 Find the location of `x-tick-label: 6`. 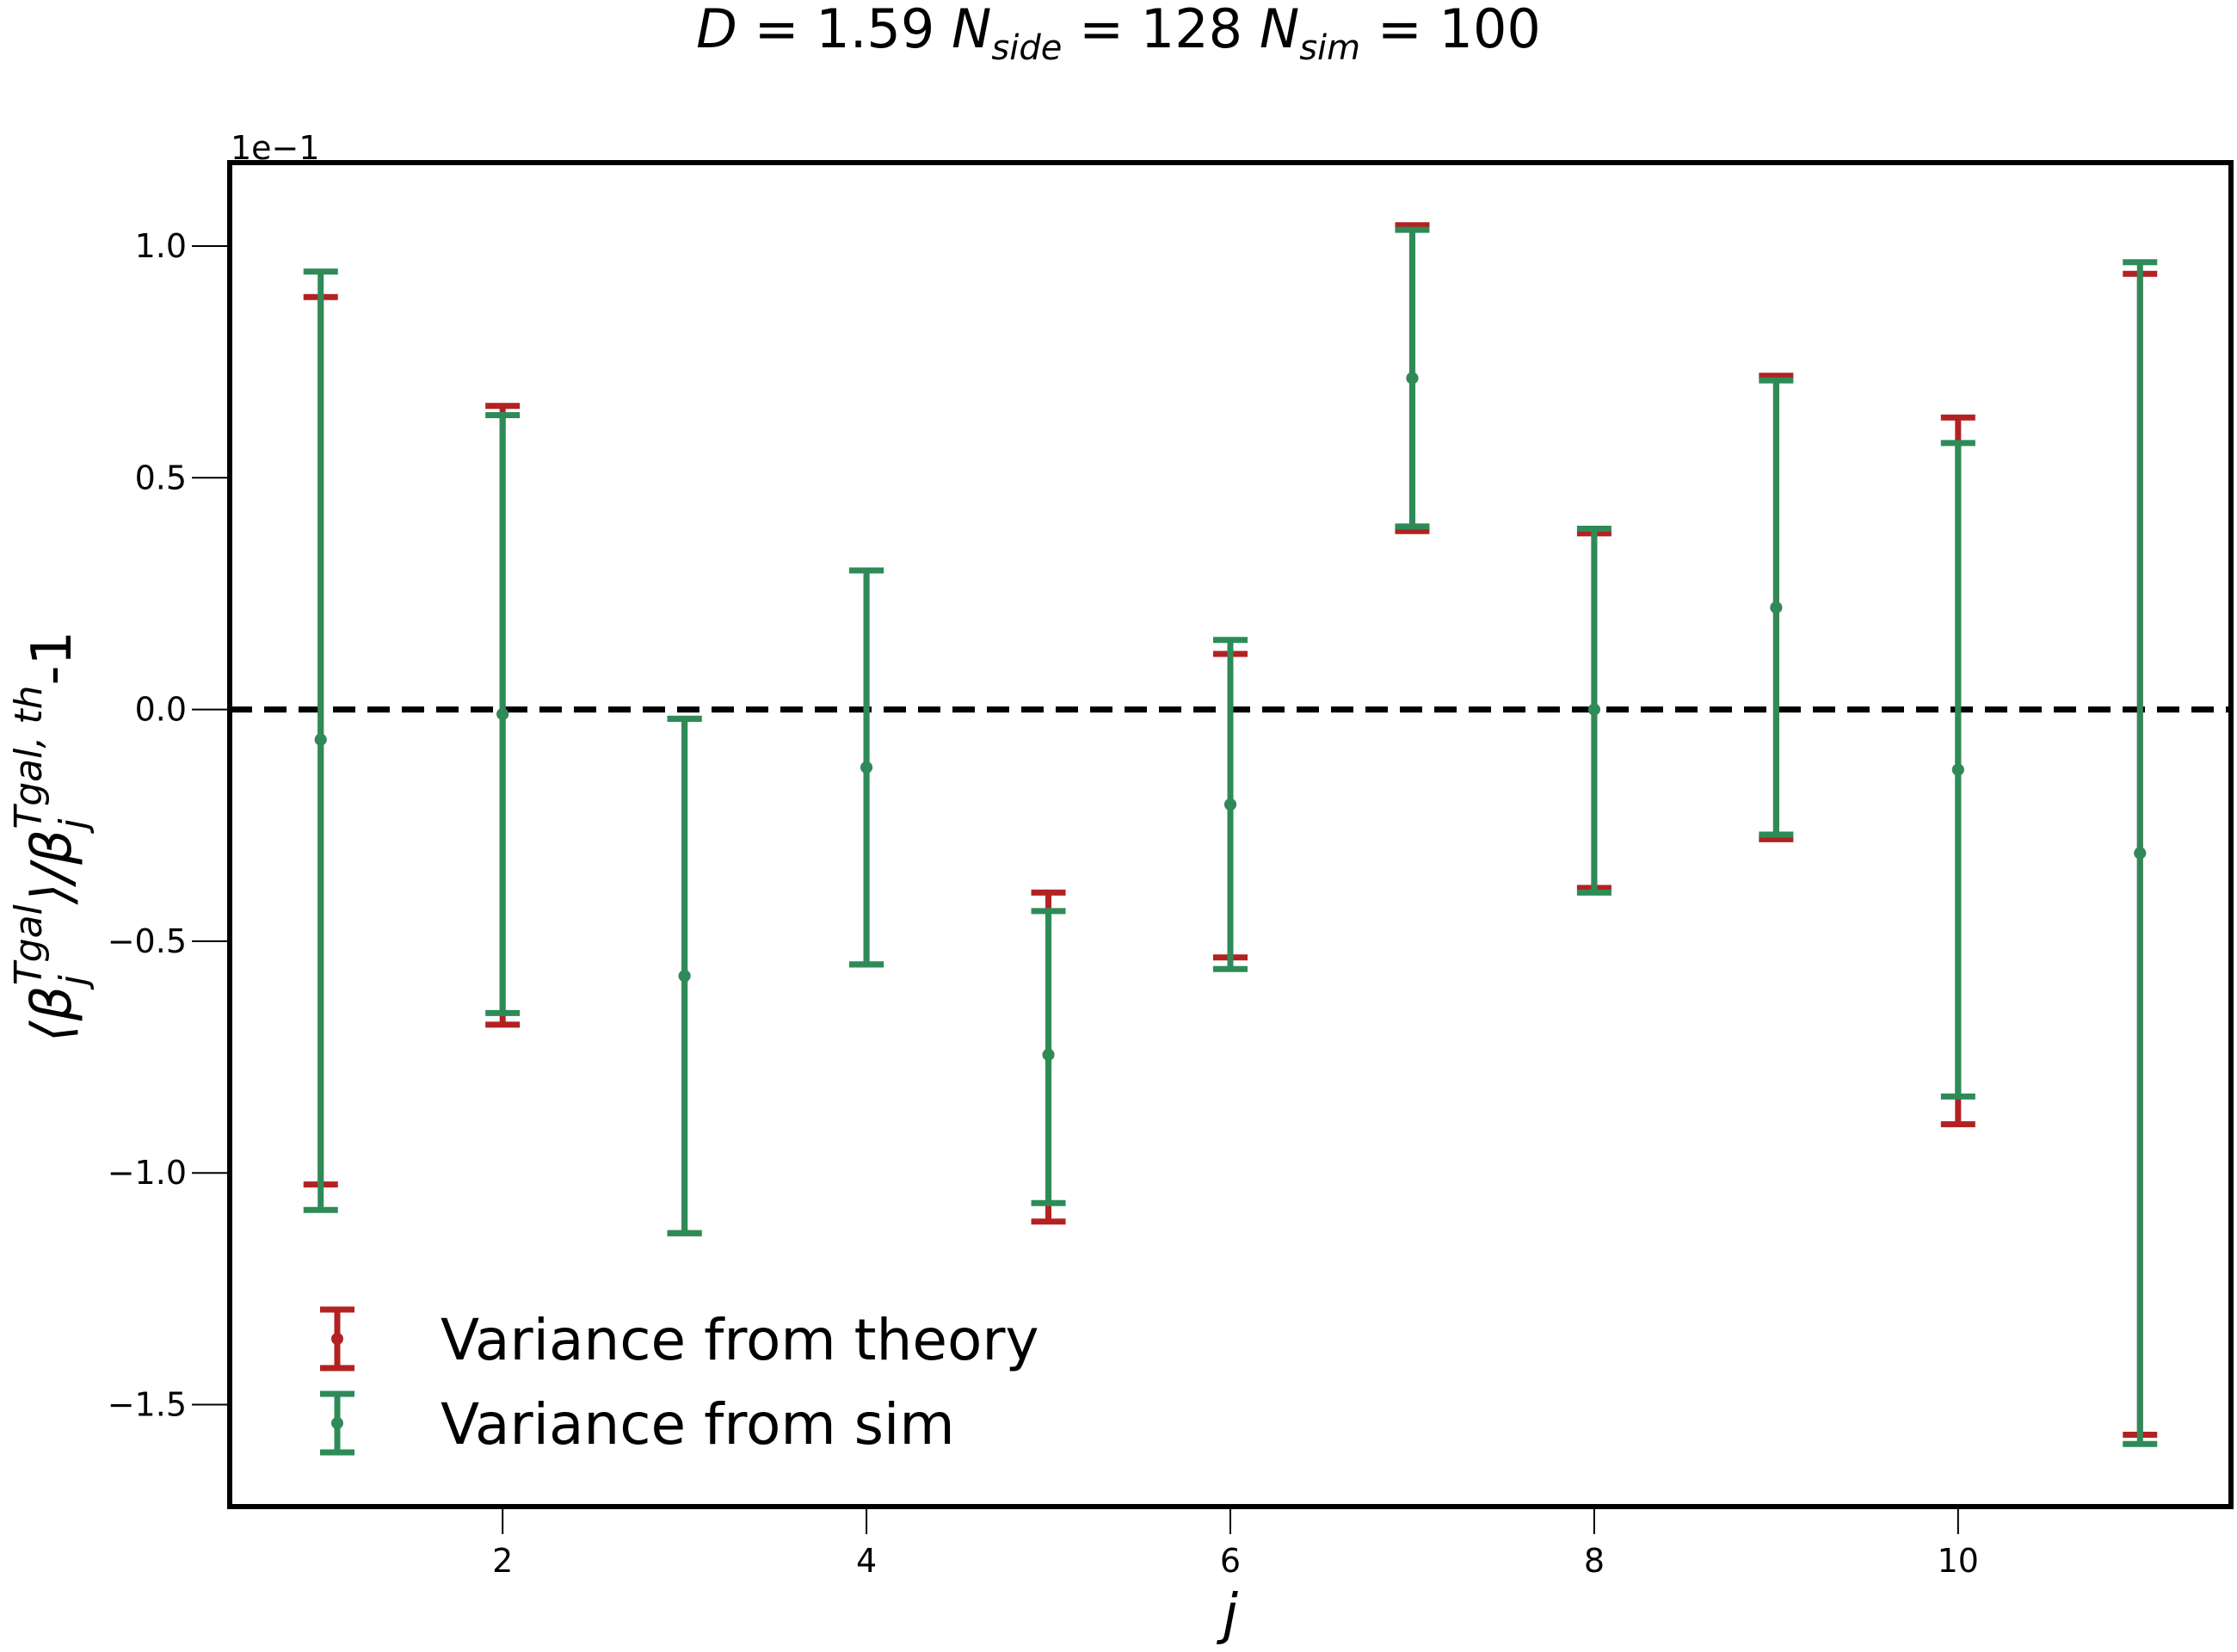

x-tick-label: 6 is located at coordinates (1230, 1561).